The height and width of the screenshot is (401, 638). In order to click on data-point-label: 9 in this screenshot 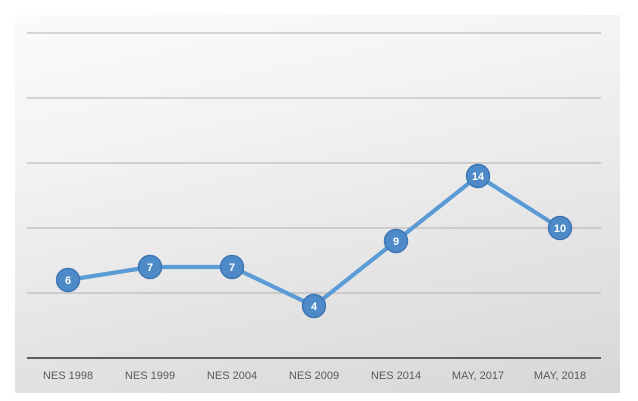, I will do `click(396, 242)`.